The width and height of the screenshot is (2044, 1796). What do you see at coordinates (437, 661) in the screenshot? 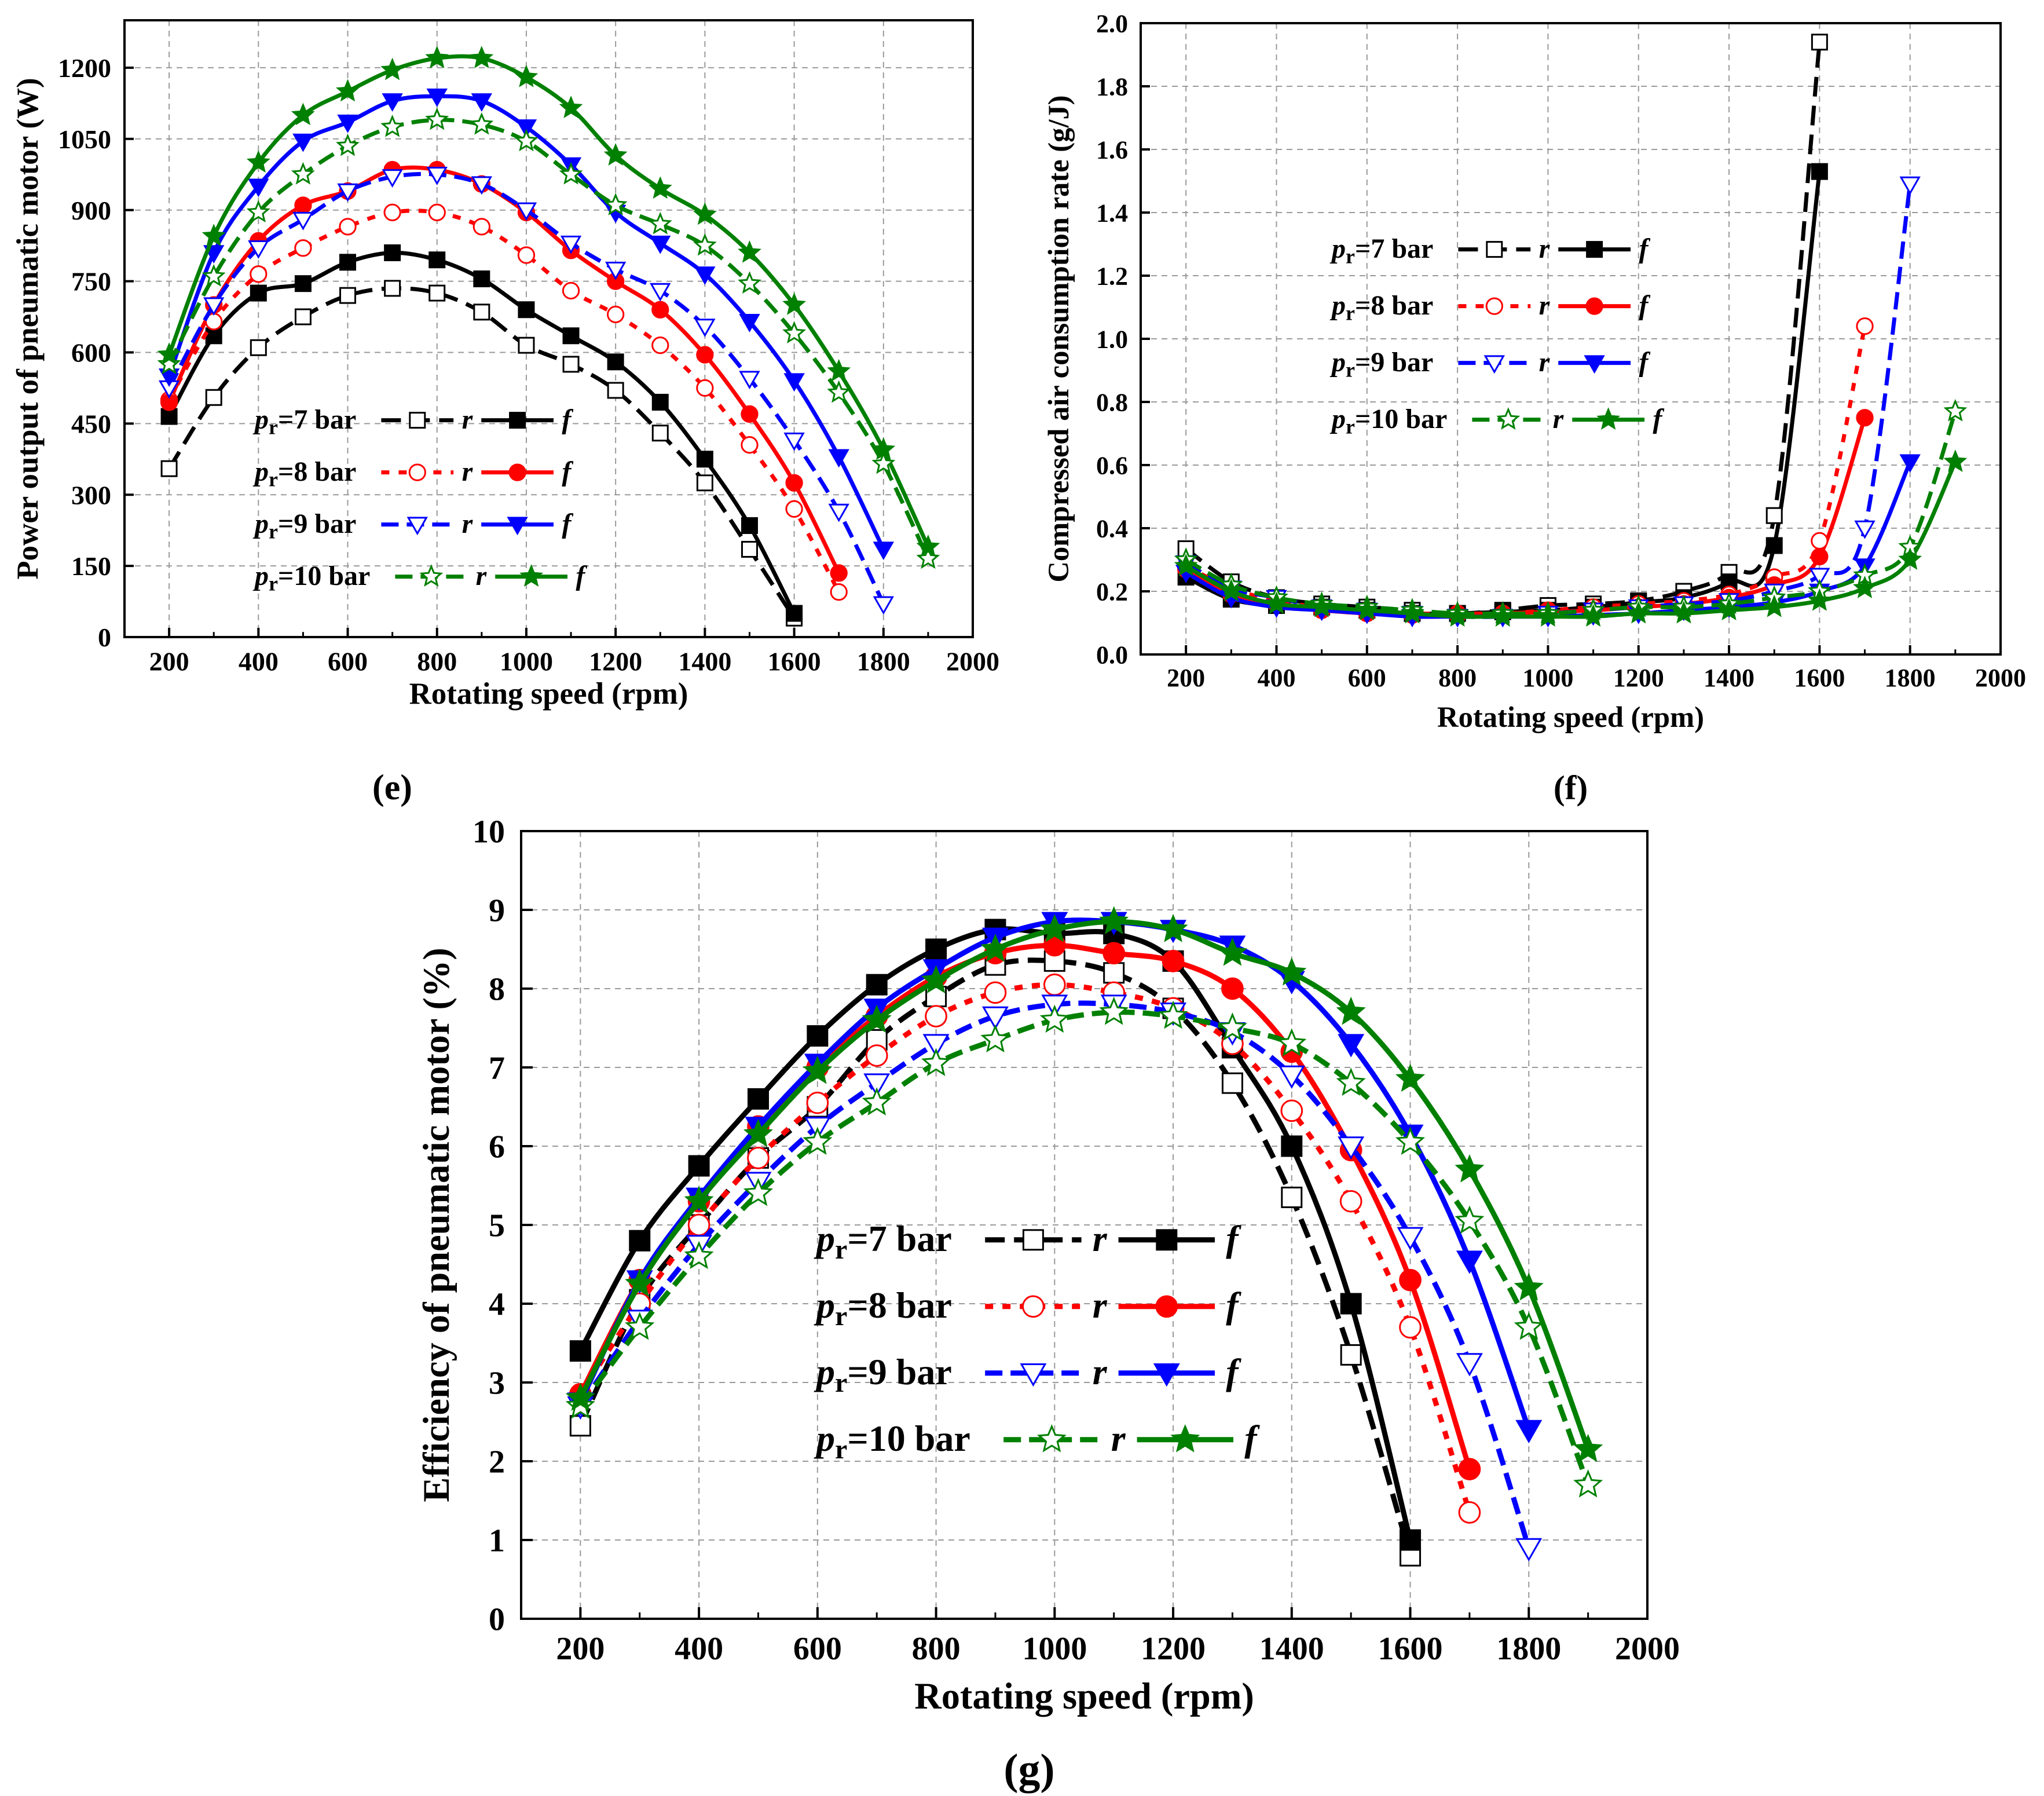
I see `x-tick-label: 800` at bounding box center [437, 661].